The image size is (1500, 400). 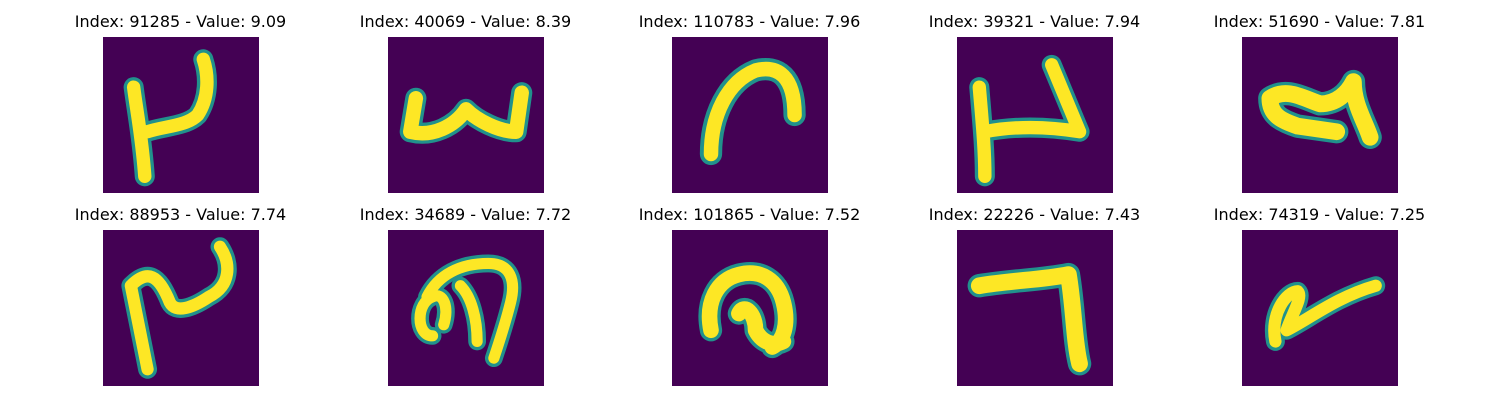 I want to click on panel-title: Index: 88953 - Value: 7.74, so click(x=180, y=214).